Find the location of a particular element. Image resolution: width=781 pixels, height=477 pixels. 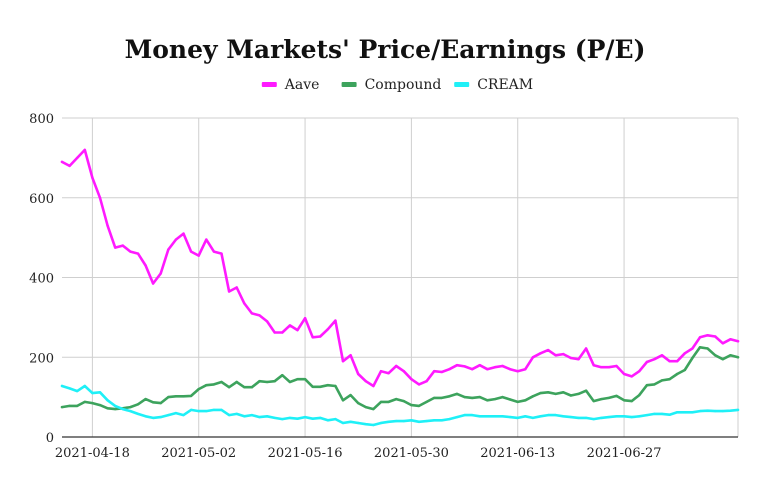

legend-item-cream: CREAM is located at coordinates (493, 85).